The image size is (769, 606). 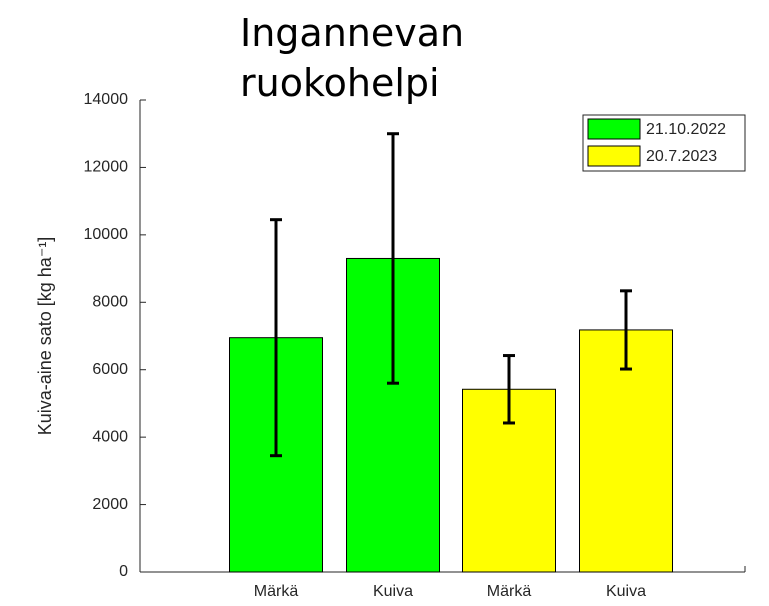 What do you see at coordinates (110, 369) in the screenshot?
I see `y-tick-label: 6000` at bounding box center [110, 369].